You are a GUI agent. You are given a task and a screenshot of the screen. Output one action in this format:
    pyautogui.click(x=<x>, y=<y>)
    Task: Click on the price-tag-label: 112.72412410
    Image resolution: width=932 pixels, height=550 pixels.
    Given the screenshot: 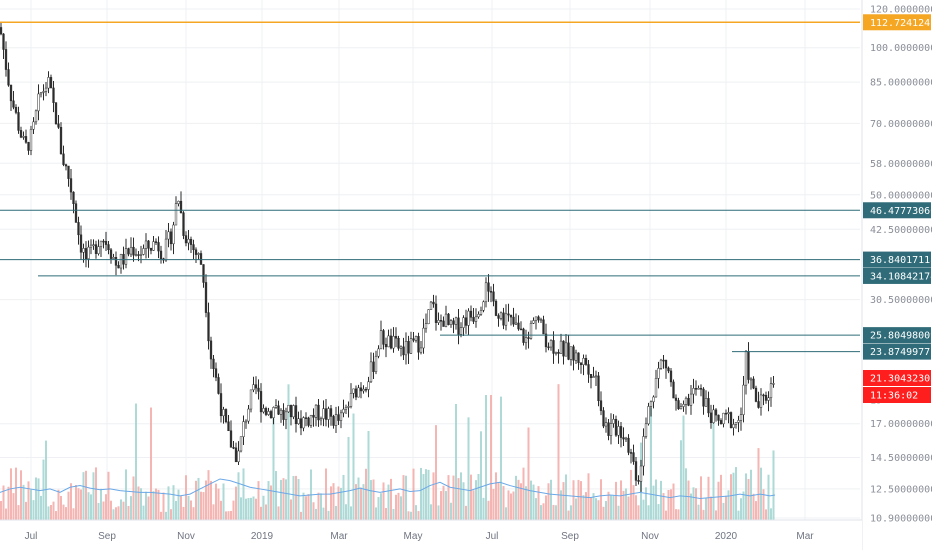 What is the action you would take?
    pyautogui.click(x=901, y=23)
    